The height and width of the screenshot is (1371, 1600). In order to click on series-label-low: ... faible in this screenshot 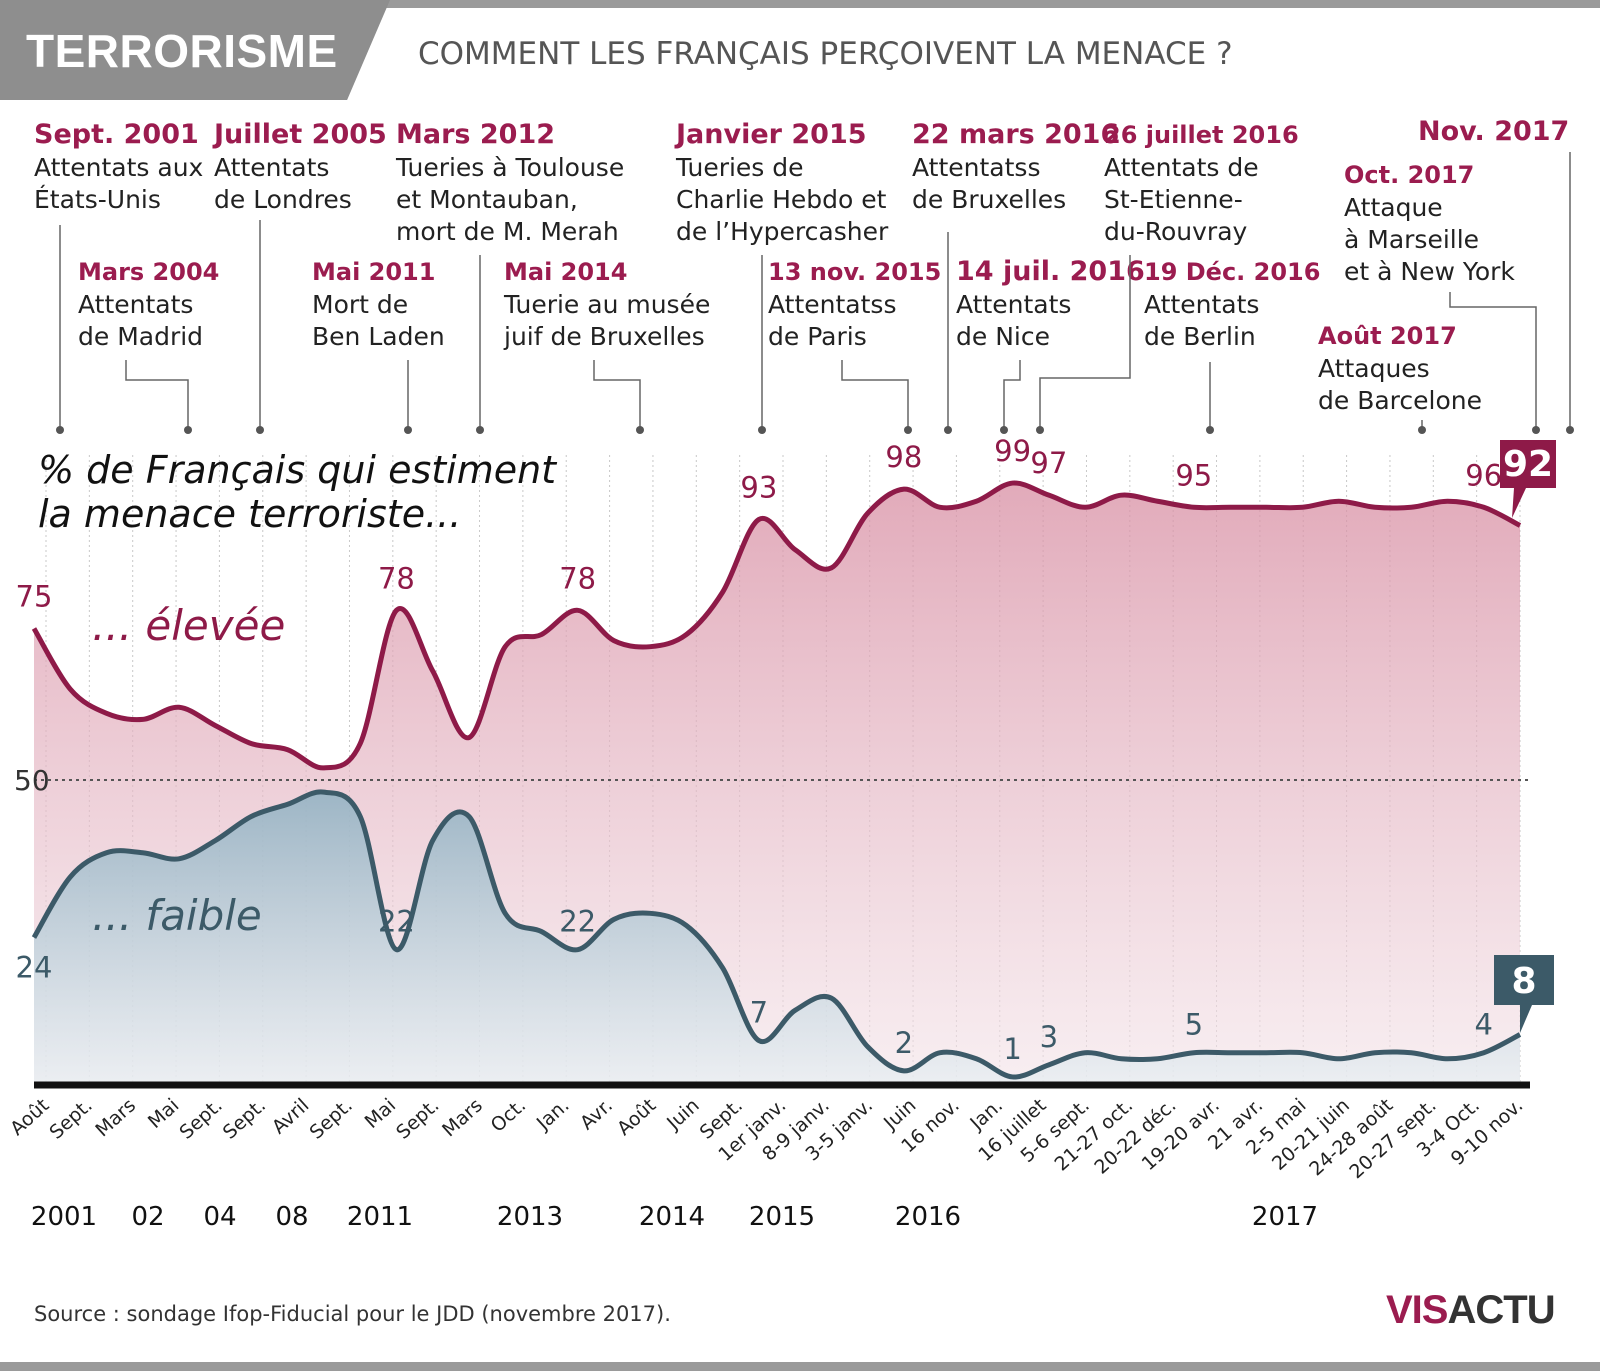, I will do `click(177, 915)`.